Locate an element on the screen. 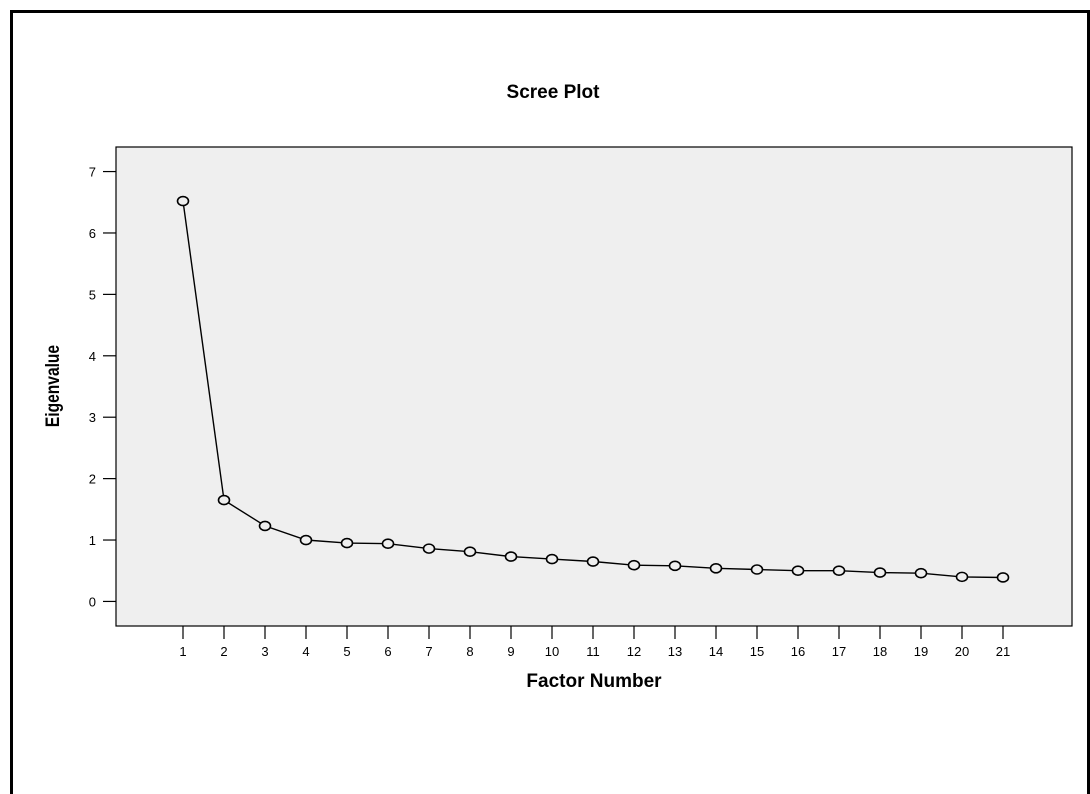  y-tick-label: 2 is located at coordinates (92, 479).